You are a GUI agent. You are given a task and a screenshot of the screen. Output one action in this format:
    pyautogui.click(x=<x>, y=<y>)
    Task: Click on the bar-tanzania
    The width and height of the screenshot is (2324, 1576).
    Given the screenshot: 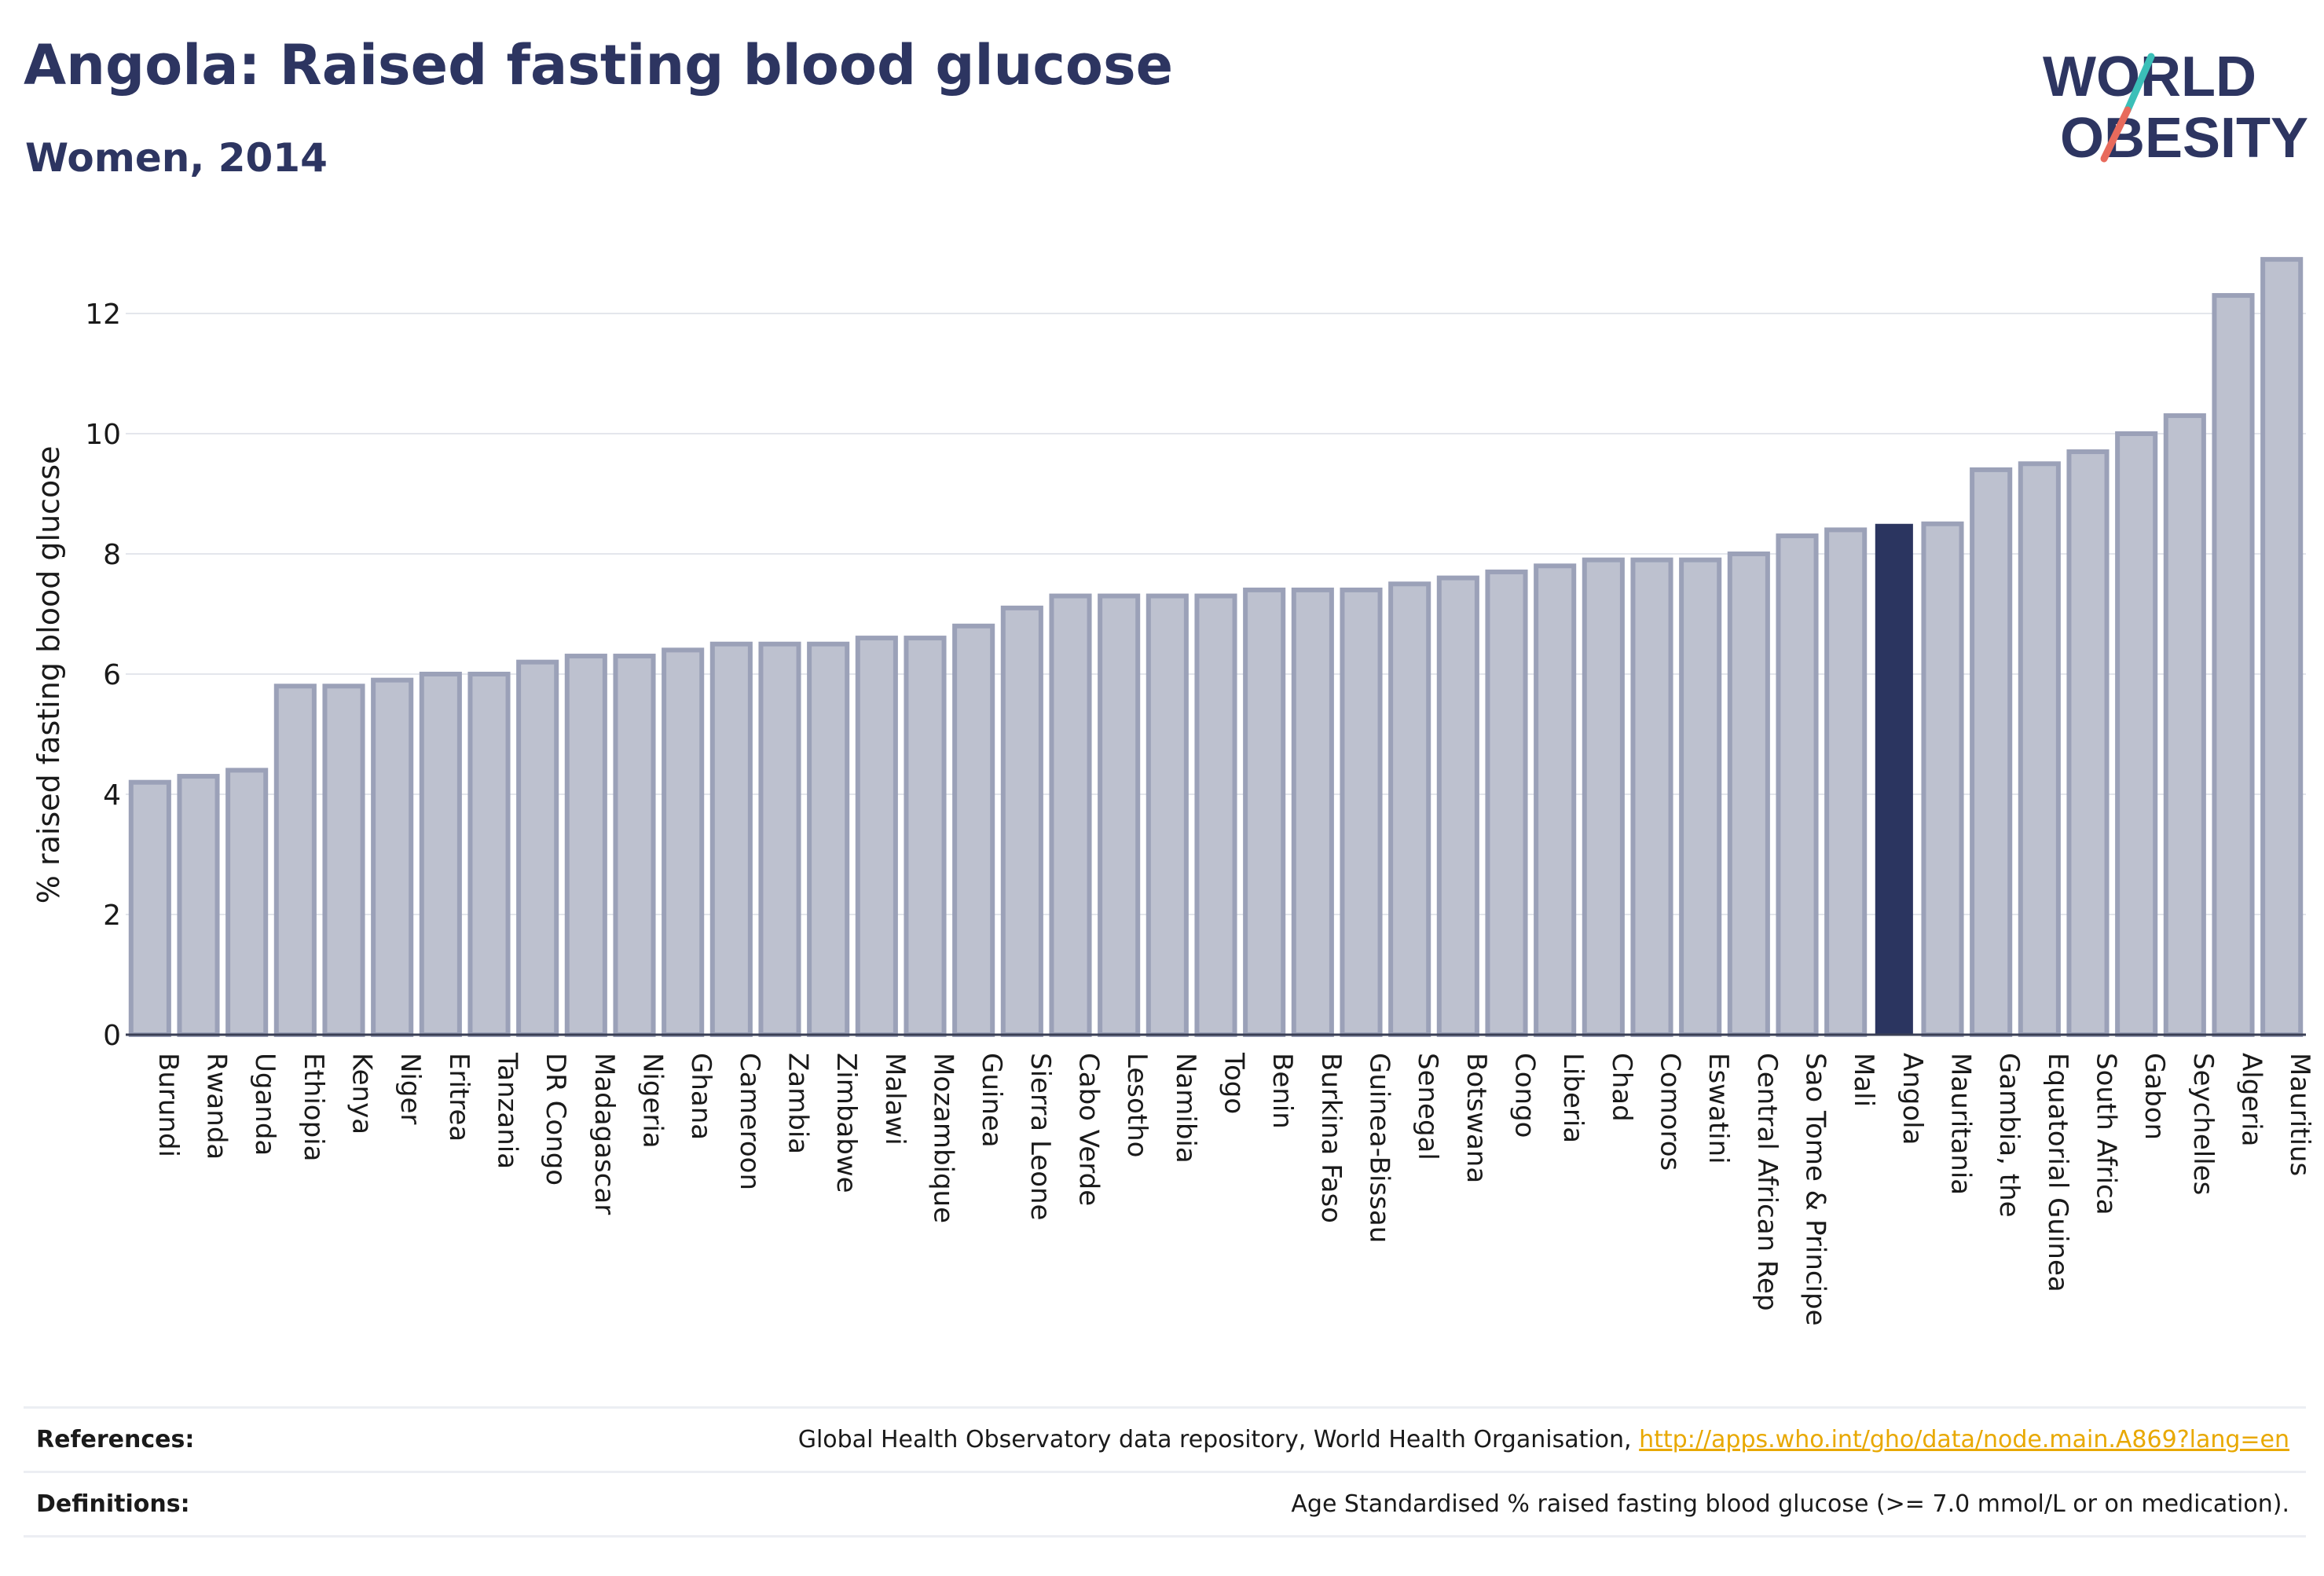 What is the action you would take?
    pyautogui.click(x=489, y=854)
    